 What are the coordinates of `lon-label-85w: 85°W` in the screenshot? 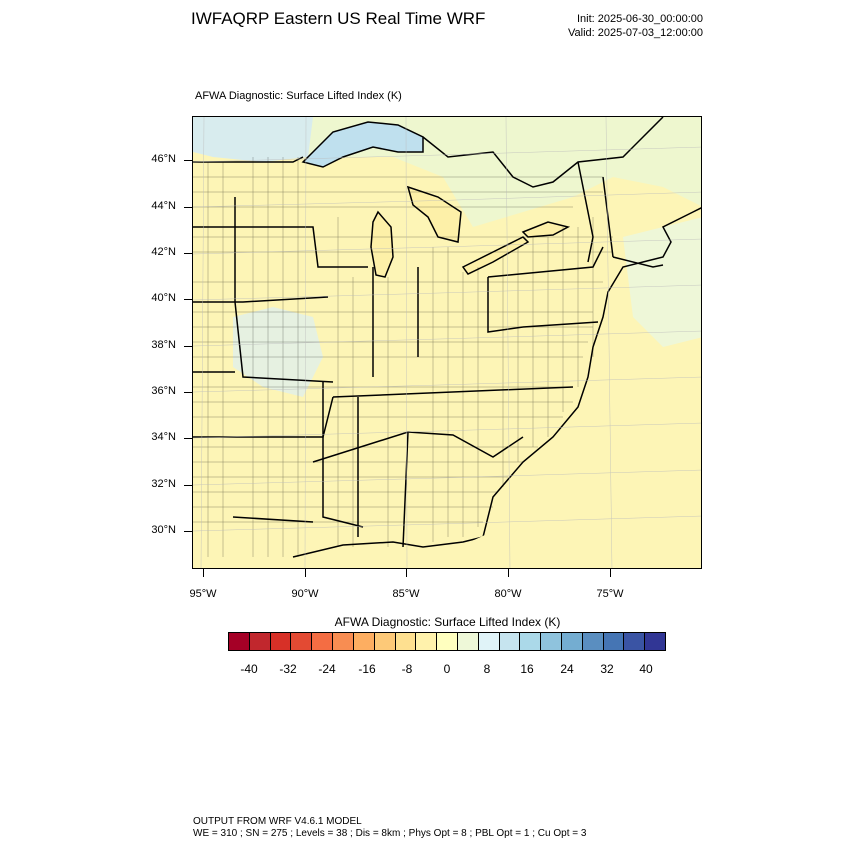 It's located at (406, 594).